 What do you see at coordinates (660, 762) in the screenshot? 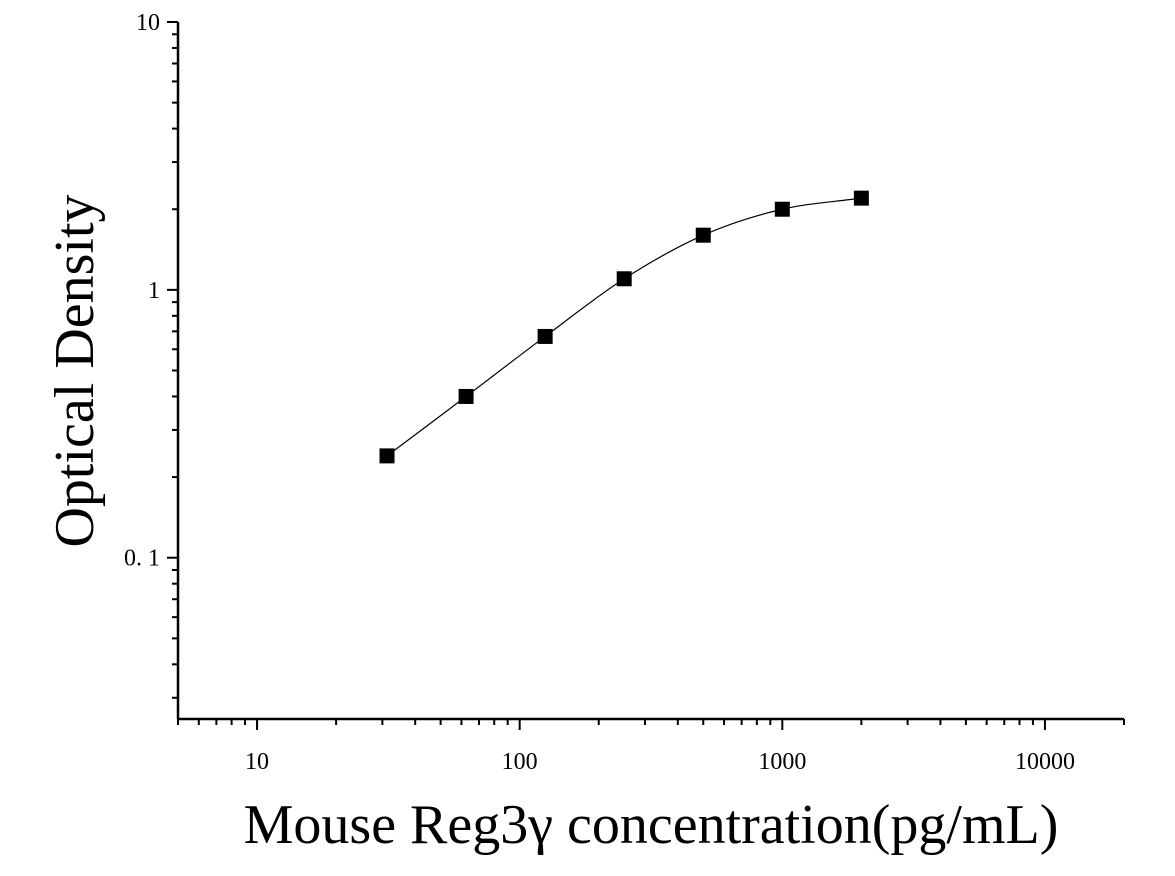
I see `x-tick-labels: 10 100 1000 10000` at bounding box center [660, 762].